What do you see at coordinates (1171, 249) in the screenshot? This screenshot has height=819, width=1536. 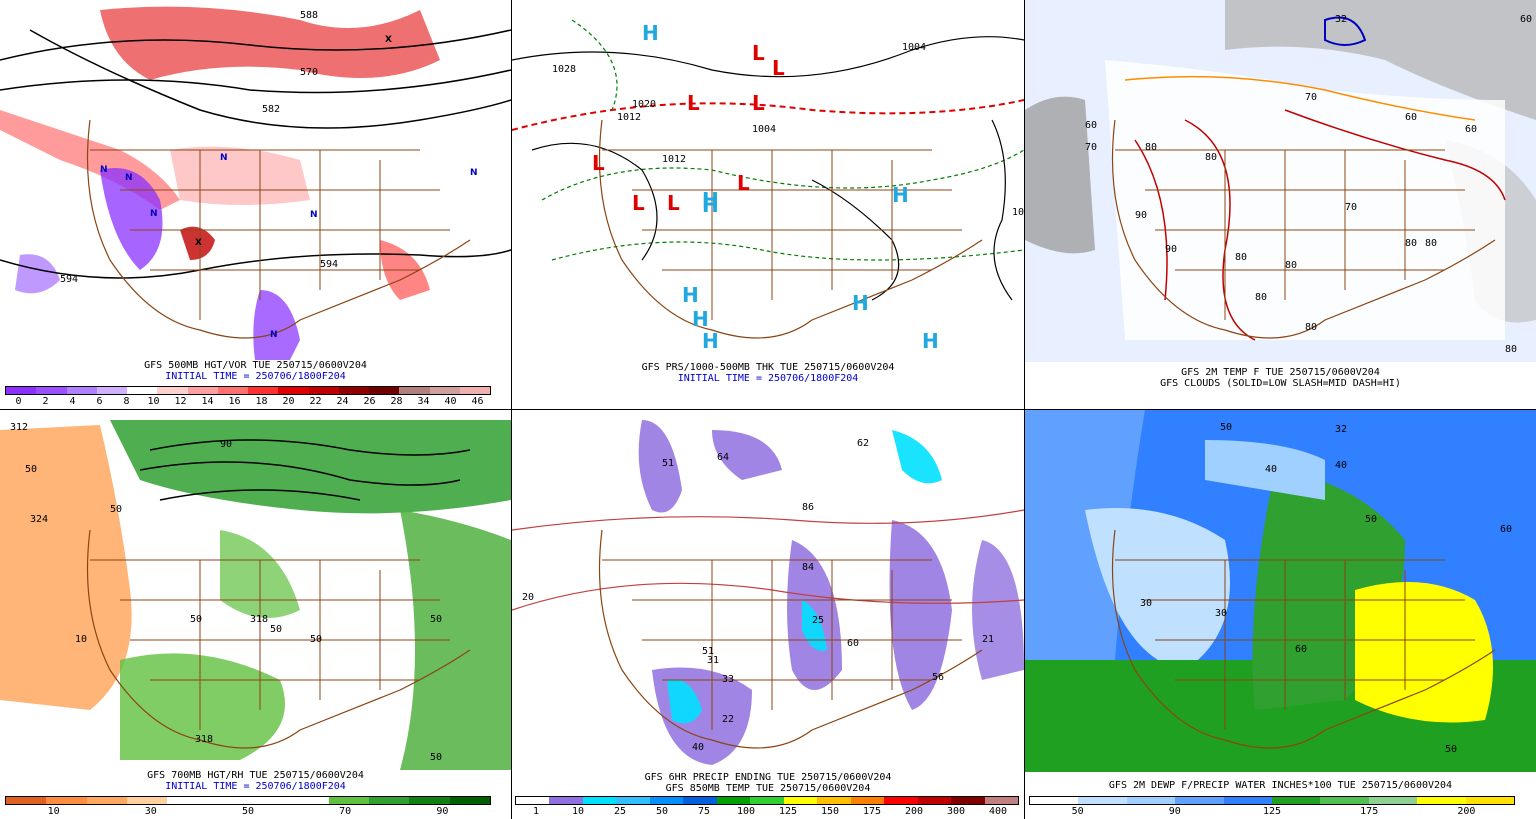 I see `contour-label: 90` at bounding box center [1171, 249].